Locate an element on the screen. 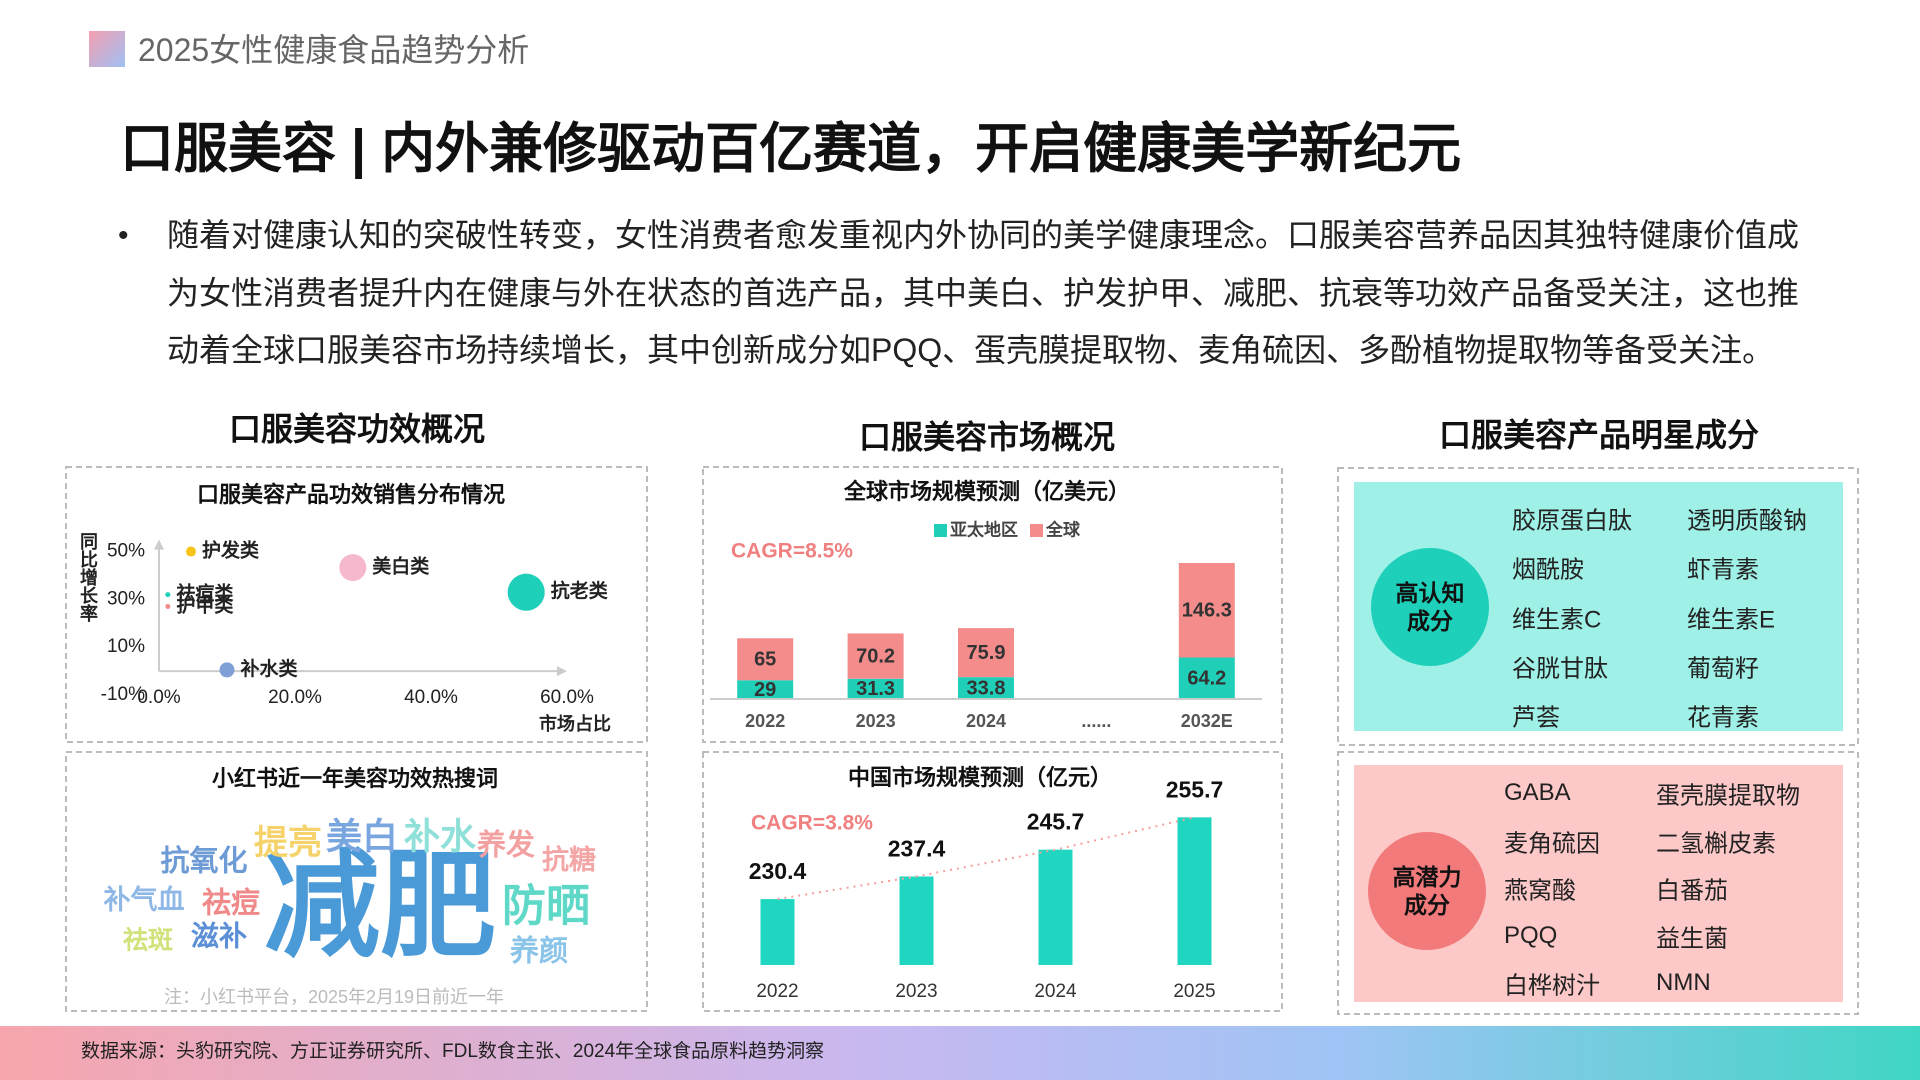 The width and height of the screenshot is (1920, 1080). section-title: 口服美容功效概况 is located at coordinates (357, 429).